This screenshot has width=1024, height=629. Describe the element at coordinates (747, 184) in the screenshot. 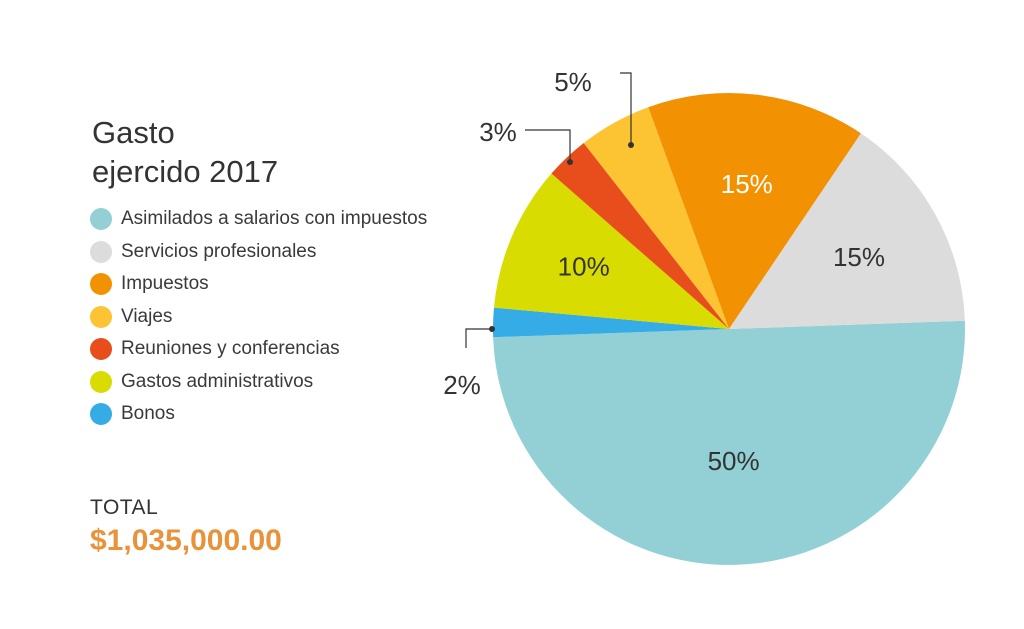

I see `slice-label-impuestos: 15%` at that location.